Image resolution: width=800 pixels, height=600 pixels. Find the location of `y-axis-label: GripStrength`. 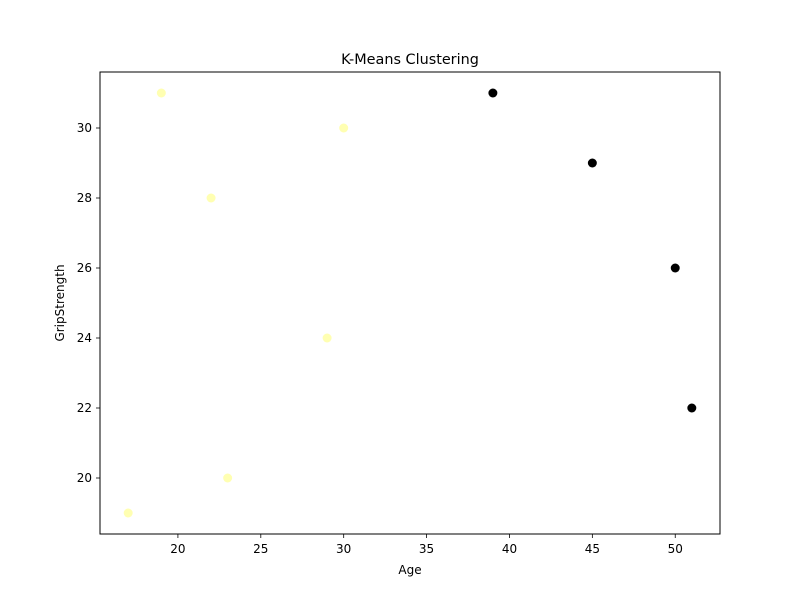

y-axis-label: GripStrength is located at coordinates (60, 302).